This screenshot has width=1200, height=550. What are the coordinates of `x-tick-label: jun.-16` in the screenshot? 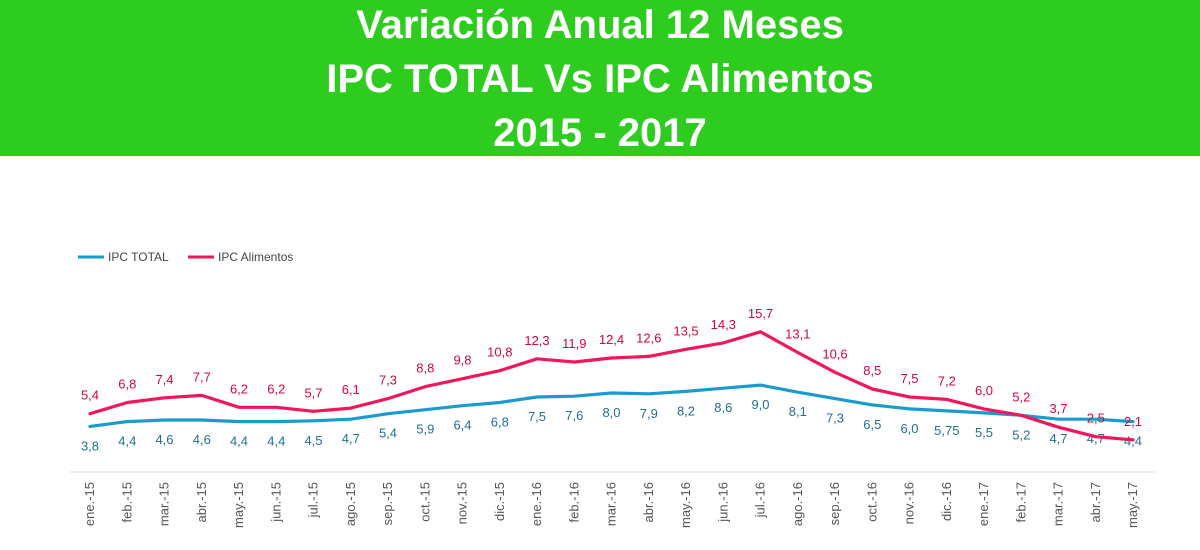 It's located at (722, 502).